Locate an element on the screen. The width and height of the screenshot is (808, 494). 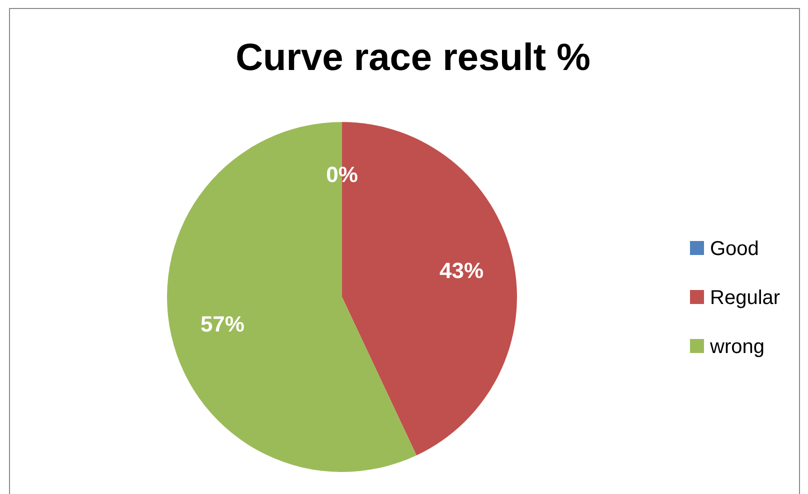
chart-title: Curve race result % is located at coordinates (413, 58).